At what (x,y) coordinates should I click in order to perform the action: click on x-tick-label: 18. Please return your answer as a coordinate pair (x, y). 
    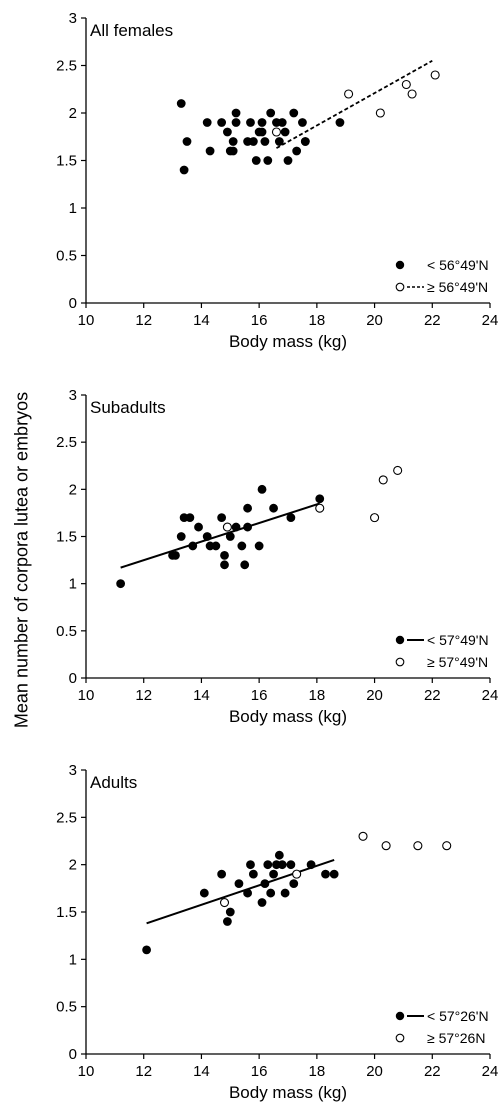
    Looking at the image, I should click on (317, 320).